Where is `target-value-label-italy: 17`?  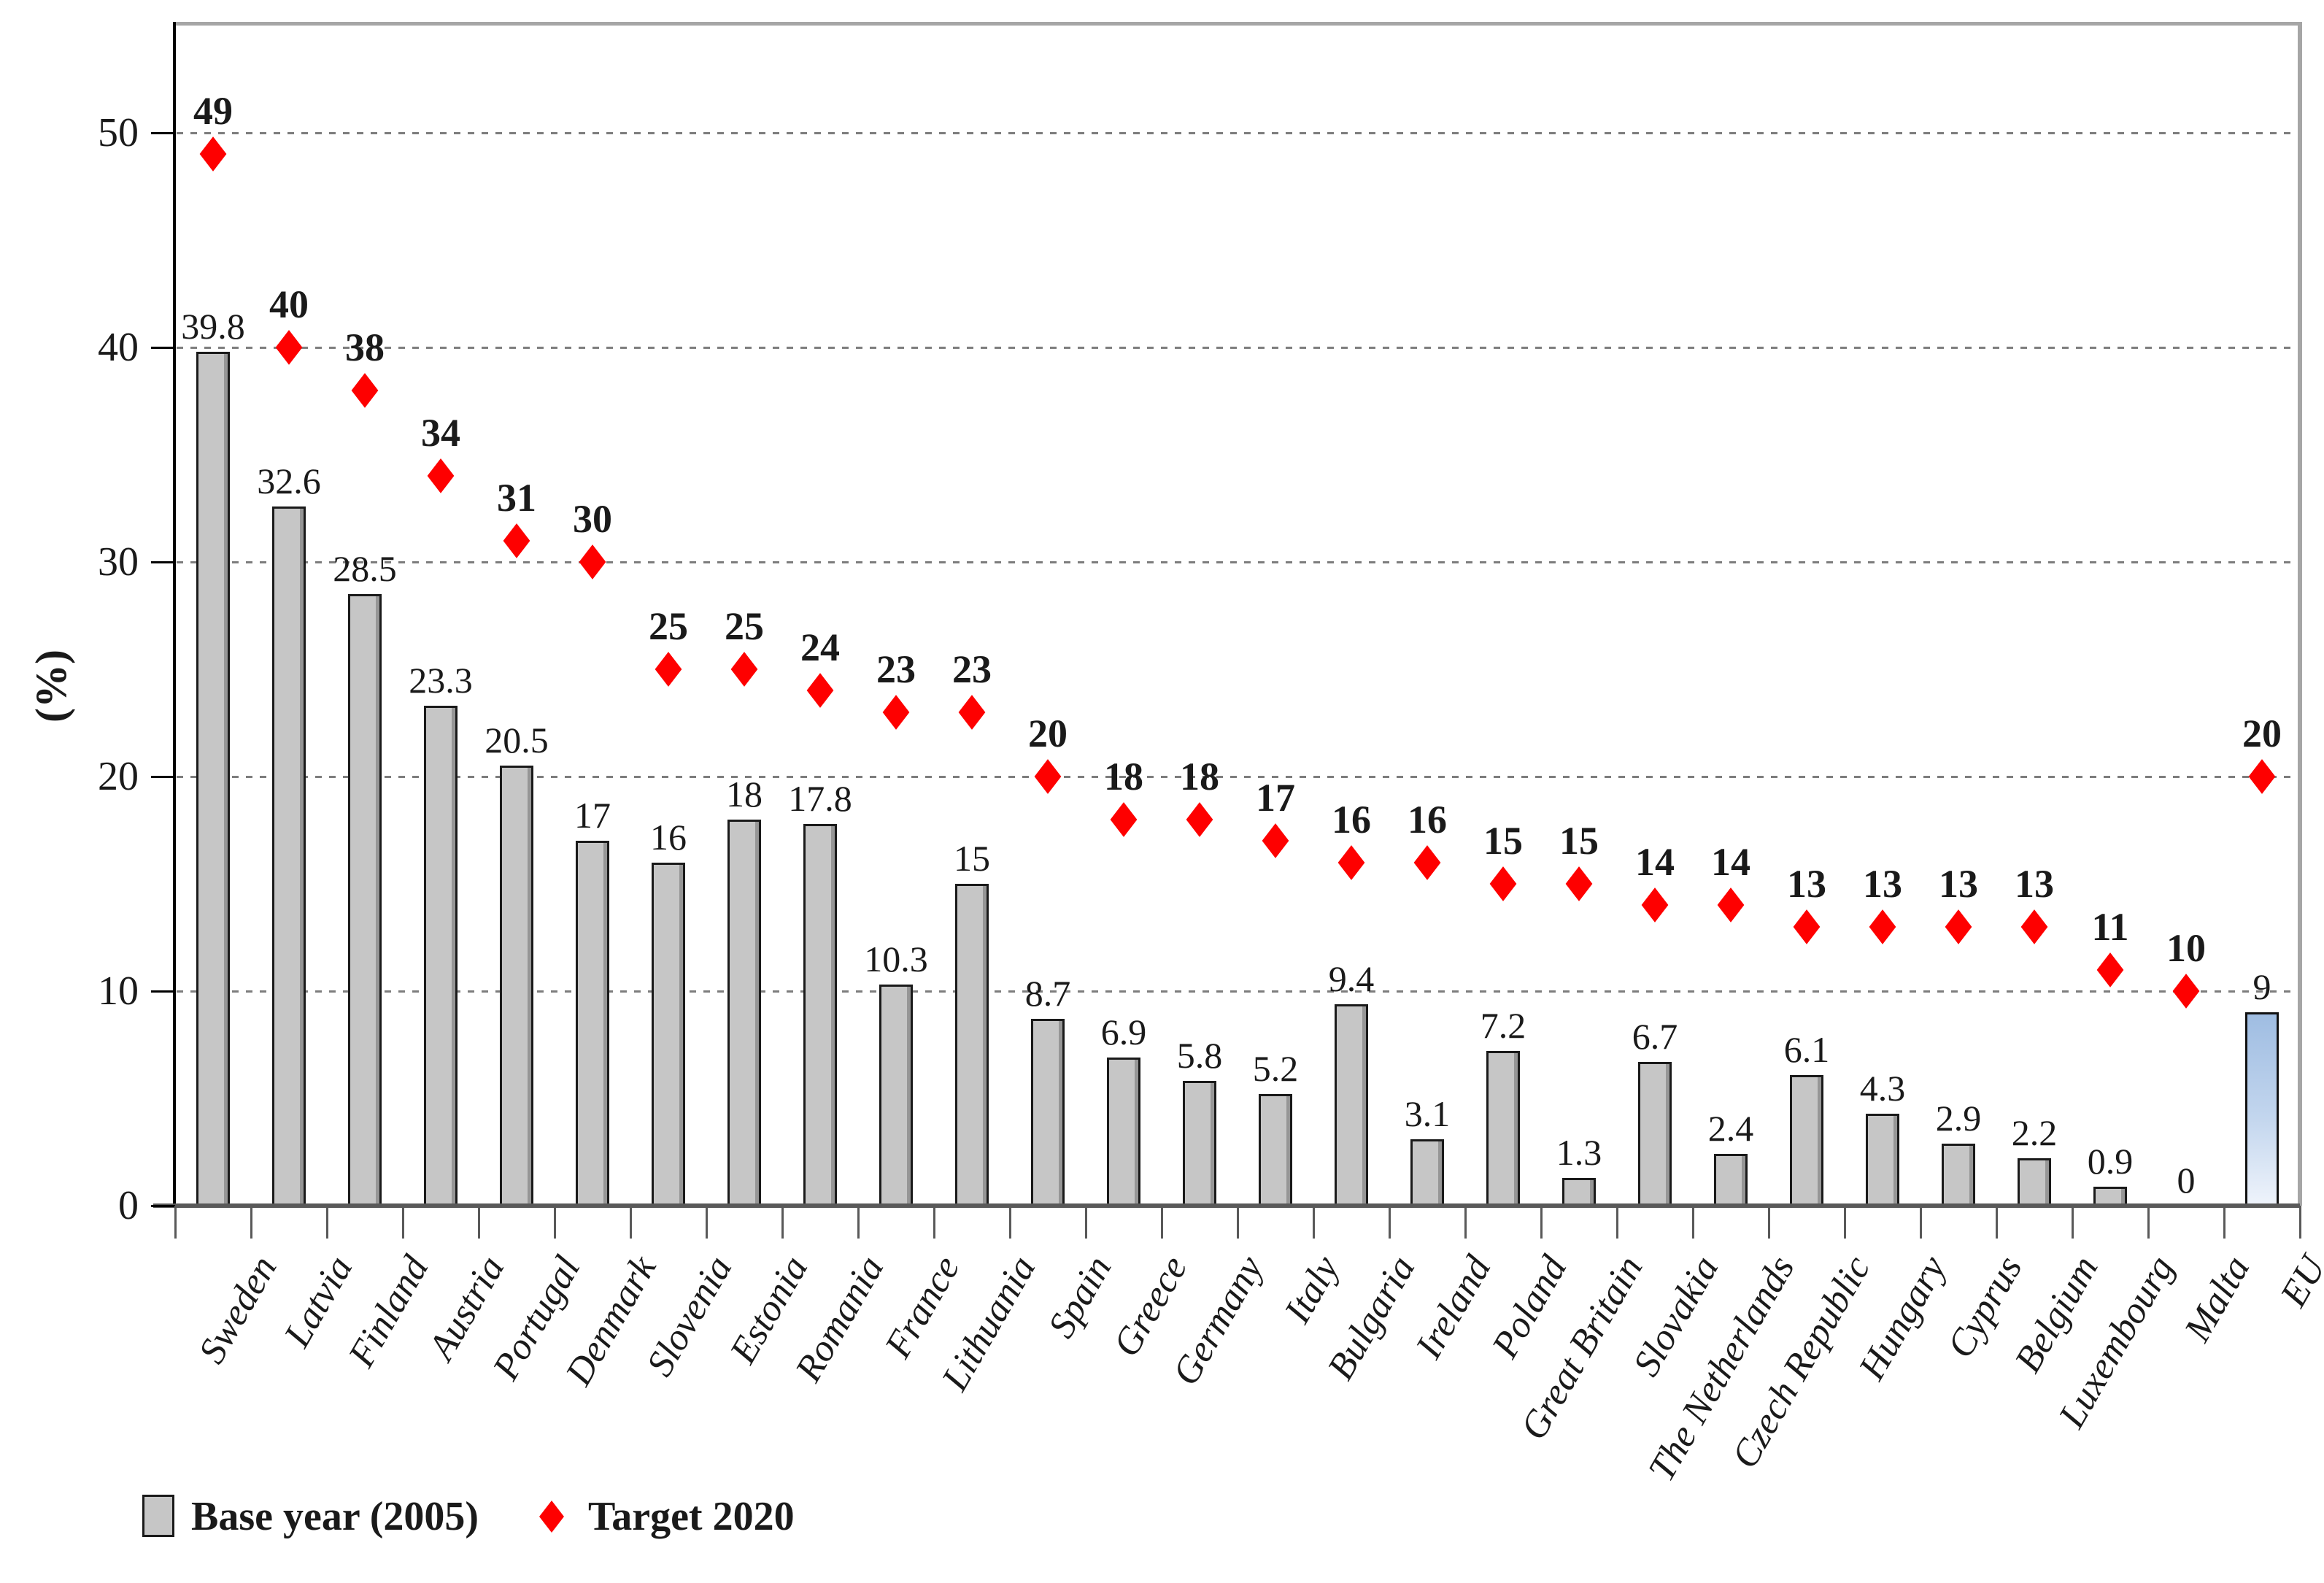
target-value-label-italy: 17 is located at coordinates (1275, 798).